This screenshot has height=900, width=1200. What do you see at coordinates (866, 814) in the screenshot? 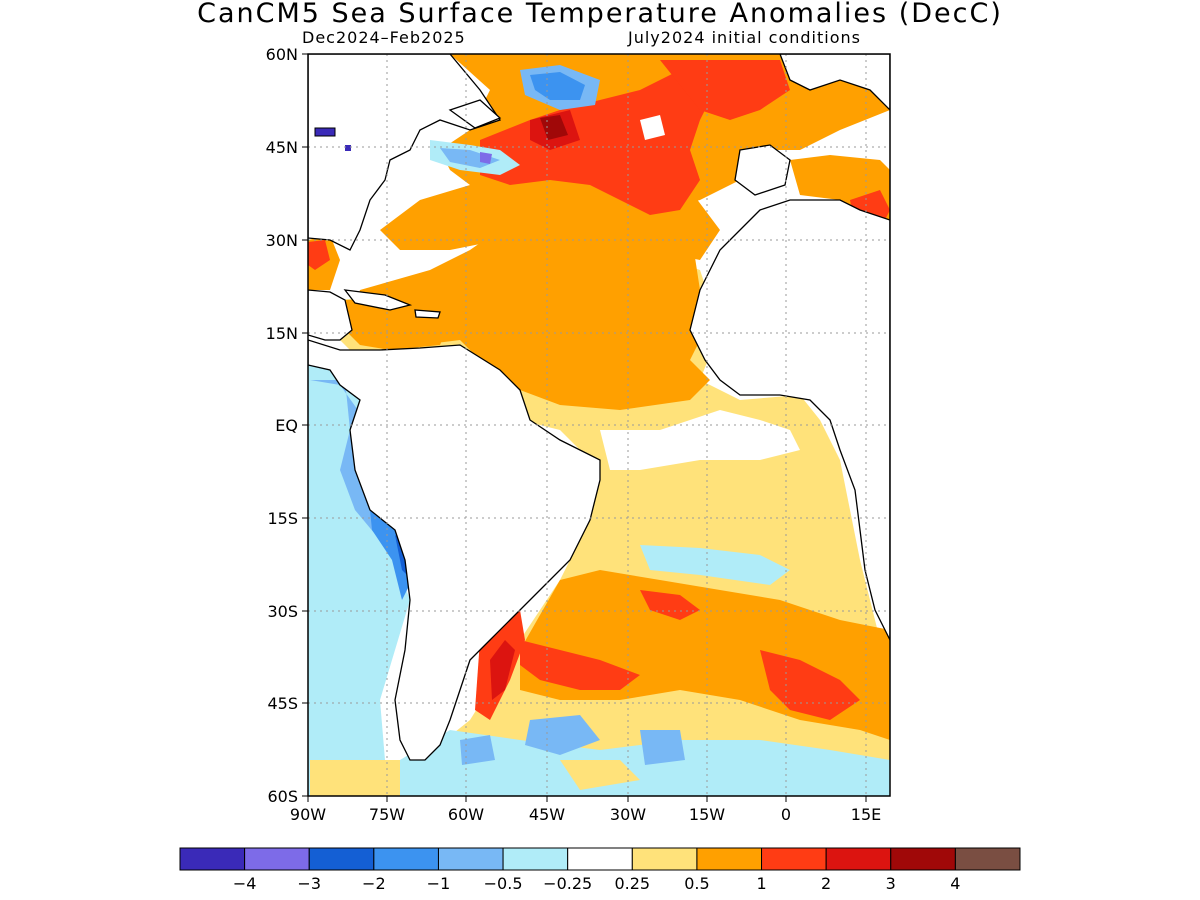
I see `lon-label: 15E` at bounding box center [866, 814].